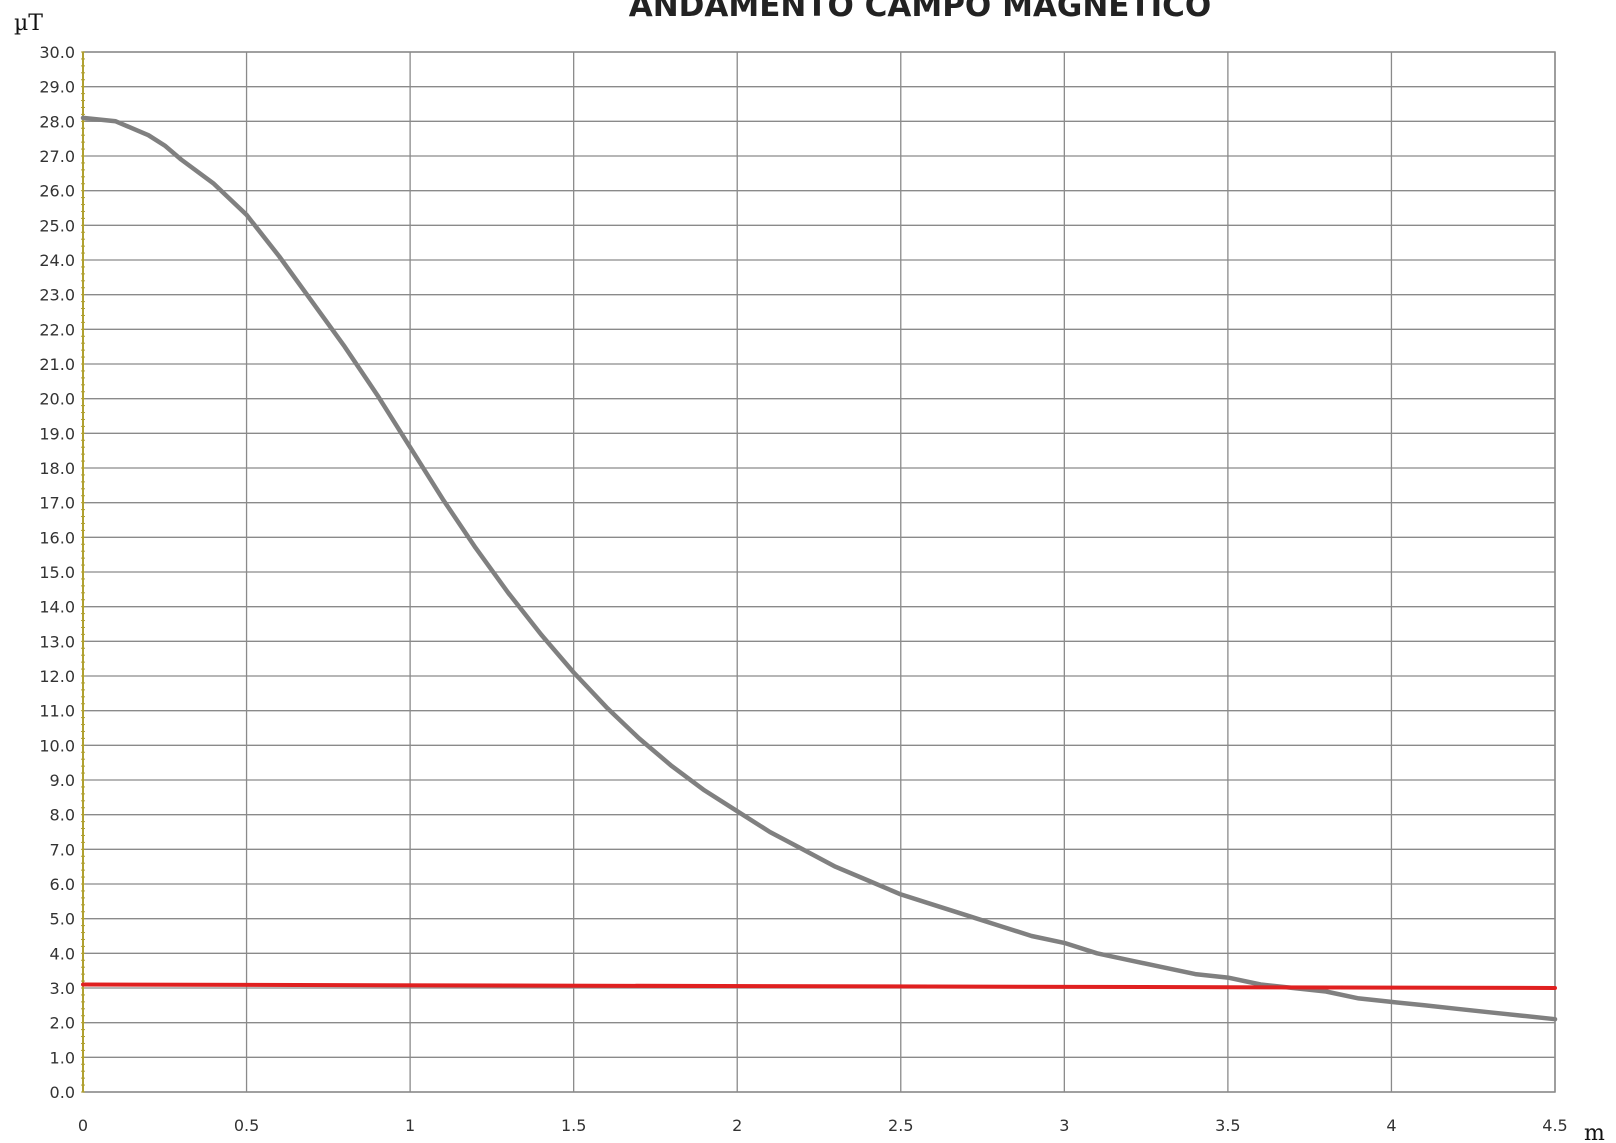  What do you see at coordinates (1227, 1125) in the screenshot?
I see `x-tick-label: 3.5` at bounding box center [1227, 1125].